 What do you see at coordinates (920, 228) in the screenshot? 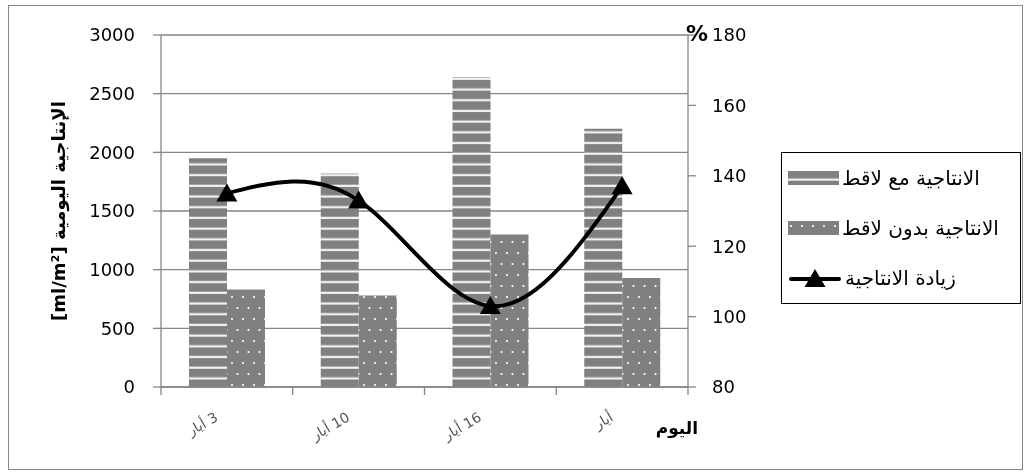
I see `legend-label: الانتاجية بدون لاقط` at bounding box center [920, 228].